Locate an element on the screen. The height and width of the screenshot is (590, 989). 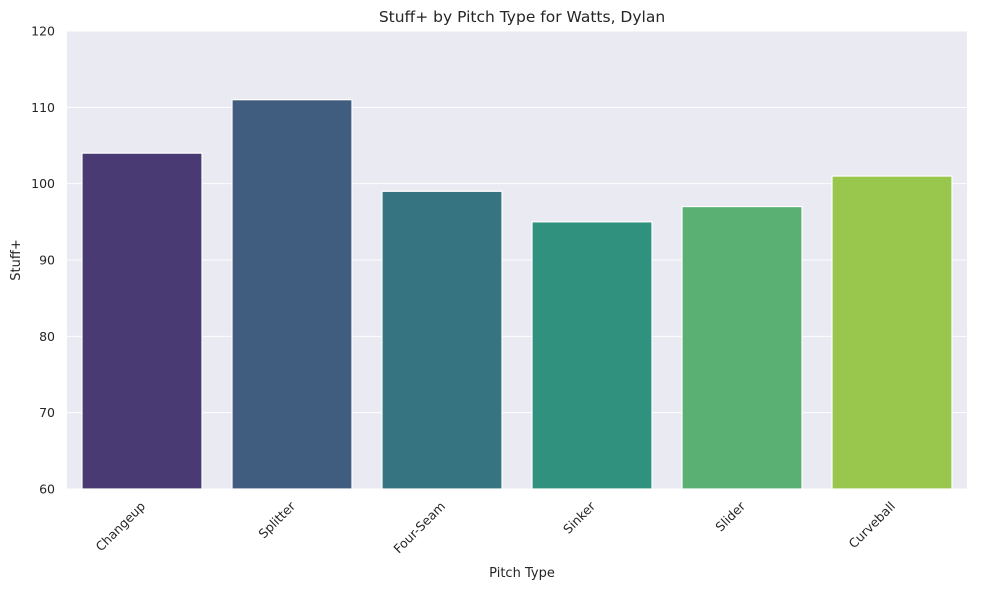
bar-splitter is located at coordinates (292, 294).